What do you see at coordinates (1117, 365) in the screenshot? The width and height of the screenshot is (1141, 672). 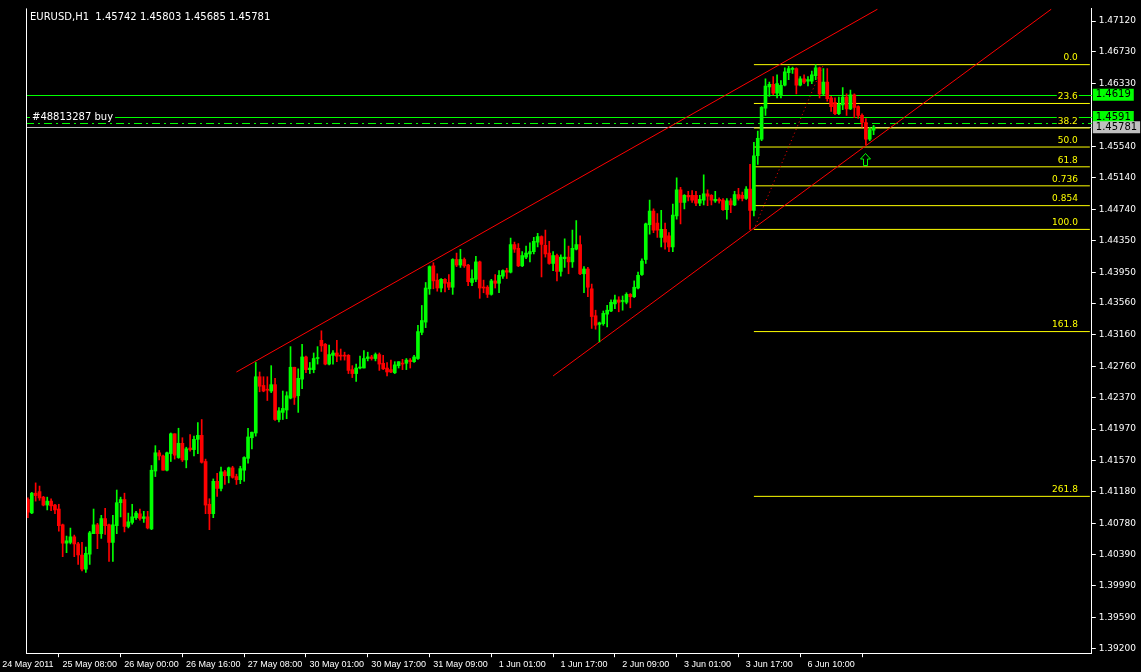 I see `y-tick-label: 1.42760` at bounding box center [1117, 365].